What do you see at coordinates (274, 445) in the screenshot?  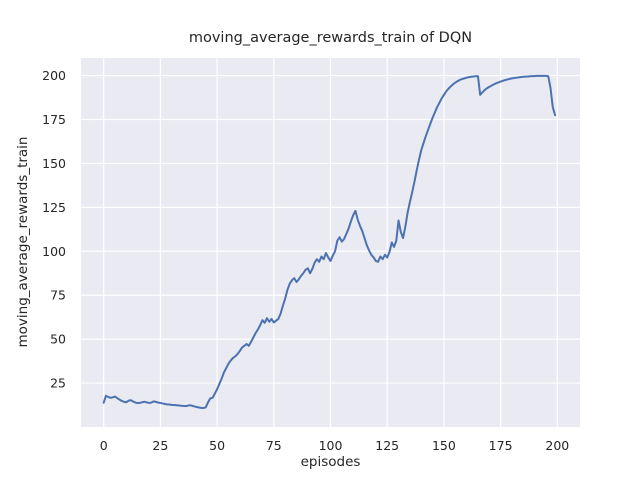 I see `x-tick-label: 75` at bounding box center [274, 445].